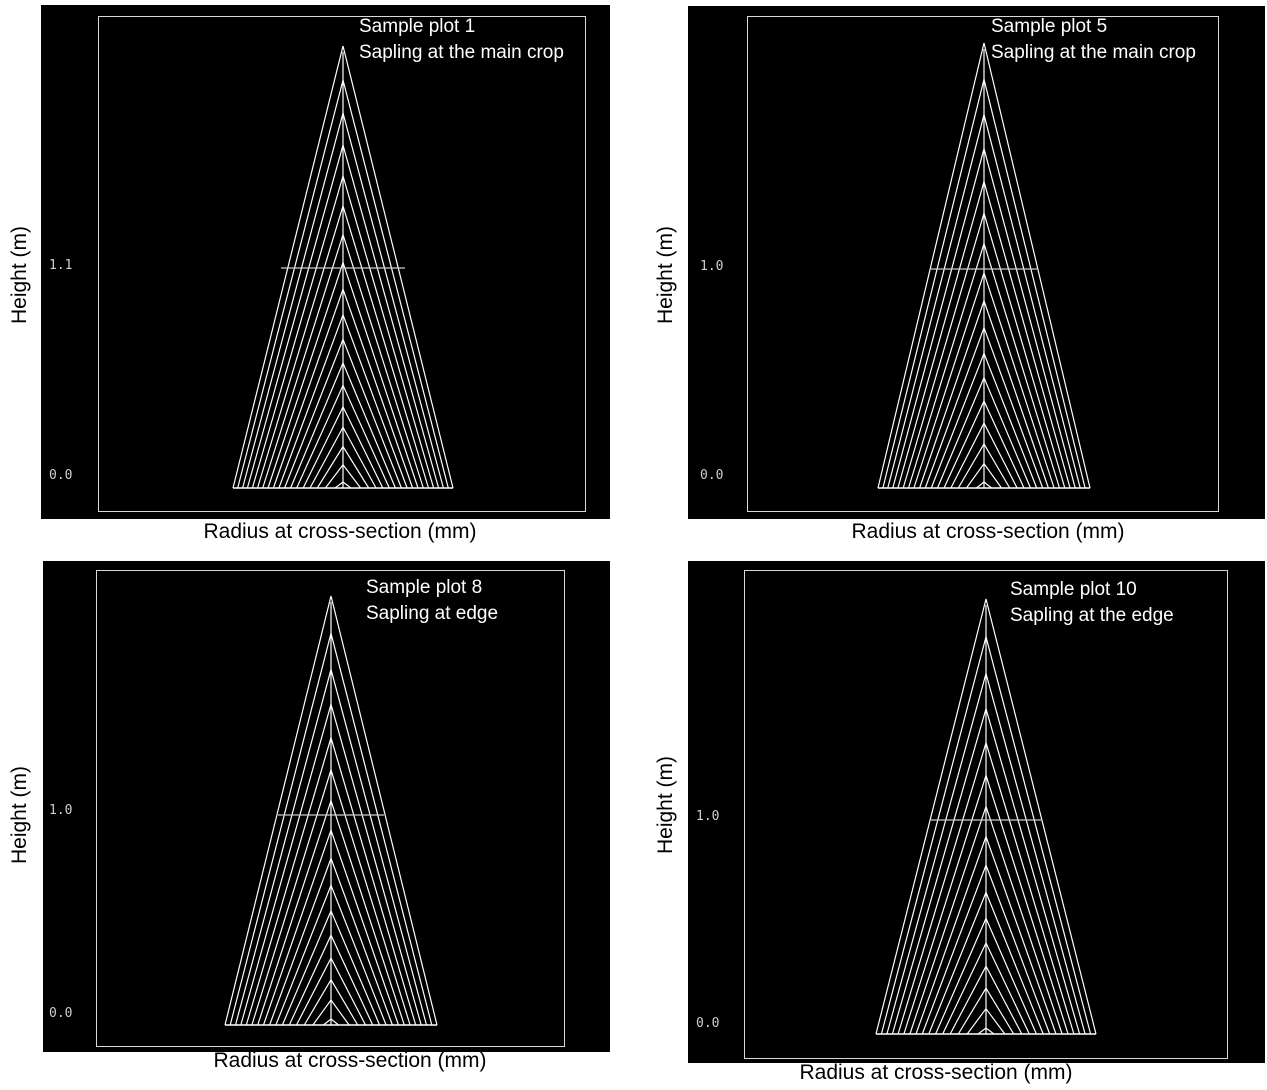 This screenshot has height=1090, width=1267. Describe the element at coordinates (417, 26) in the screenshot. I see `plot-title-line-1: Sample plot 1` at that location.